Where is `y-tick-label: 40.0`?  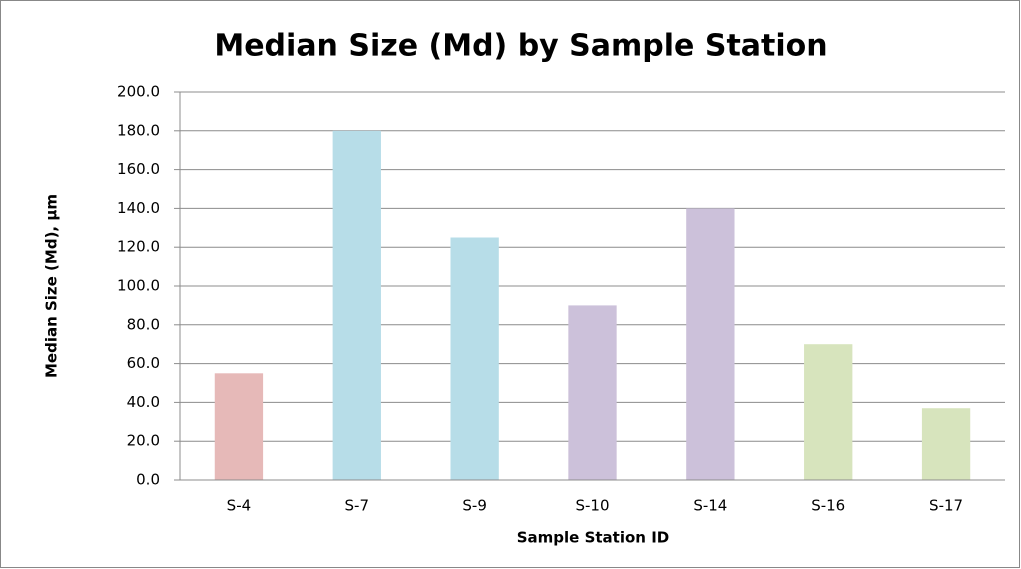 y-tick-label: 40.0 is located at coordinates (143, 402).